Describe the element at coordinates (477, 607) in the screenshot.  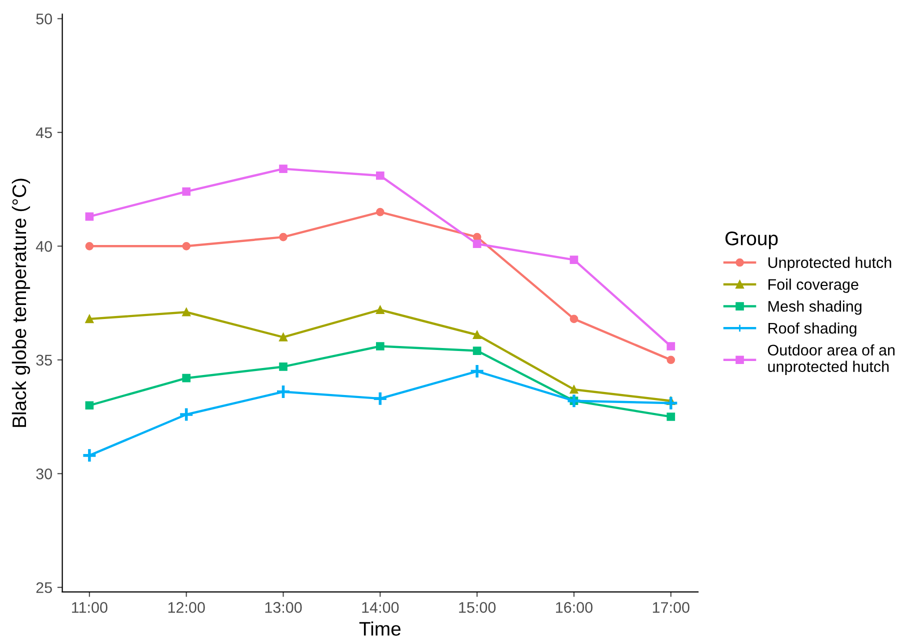
I see `x-tick-label: 15:00` at that location.